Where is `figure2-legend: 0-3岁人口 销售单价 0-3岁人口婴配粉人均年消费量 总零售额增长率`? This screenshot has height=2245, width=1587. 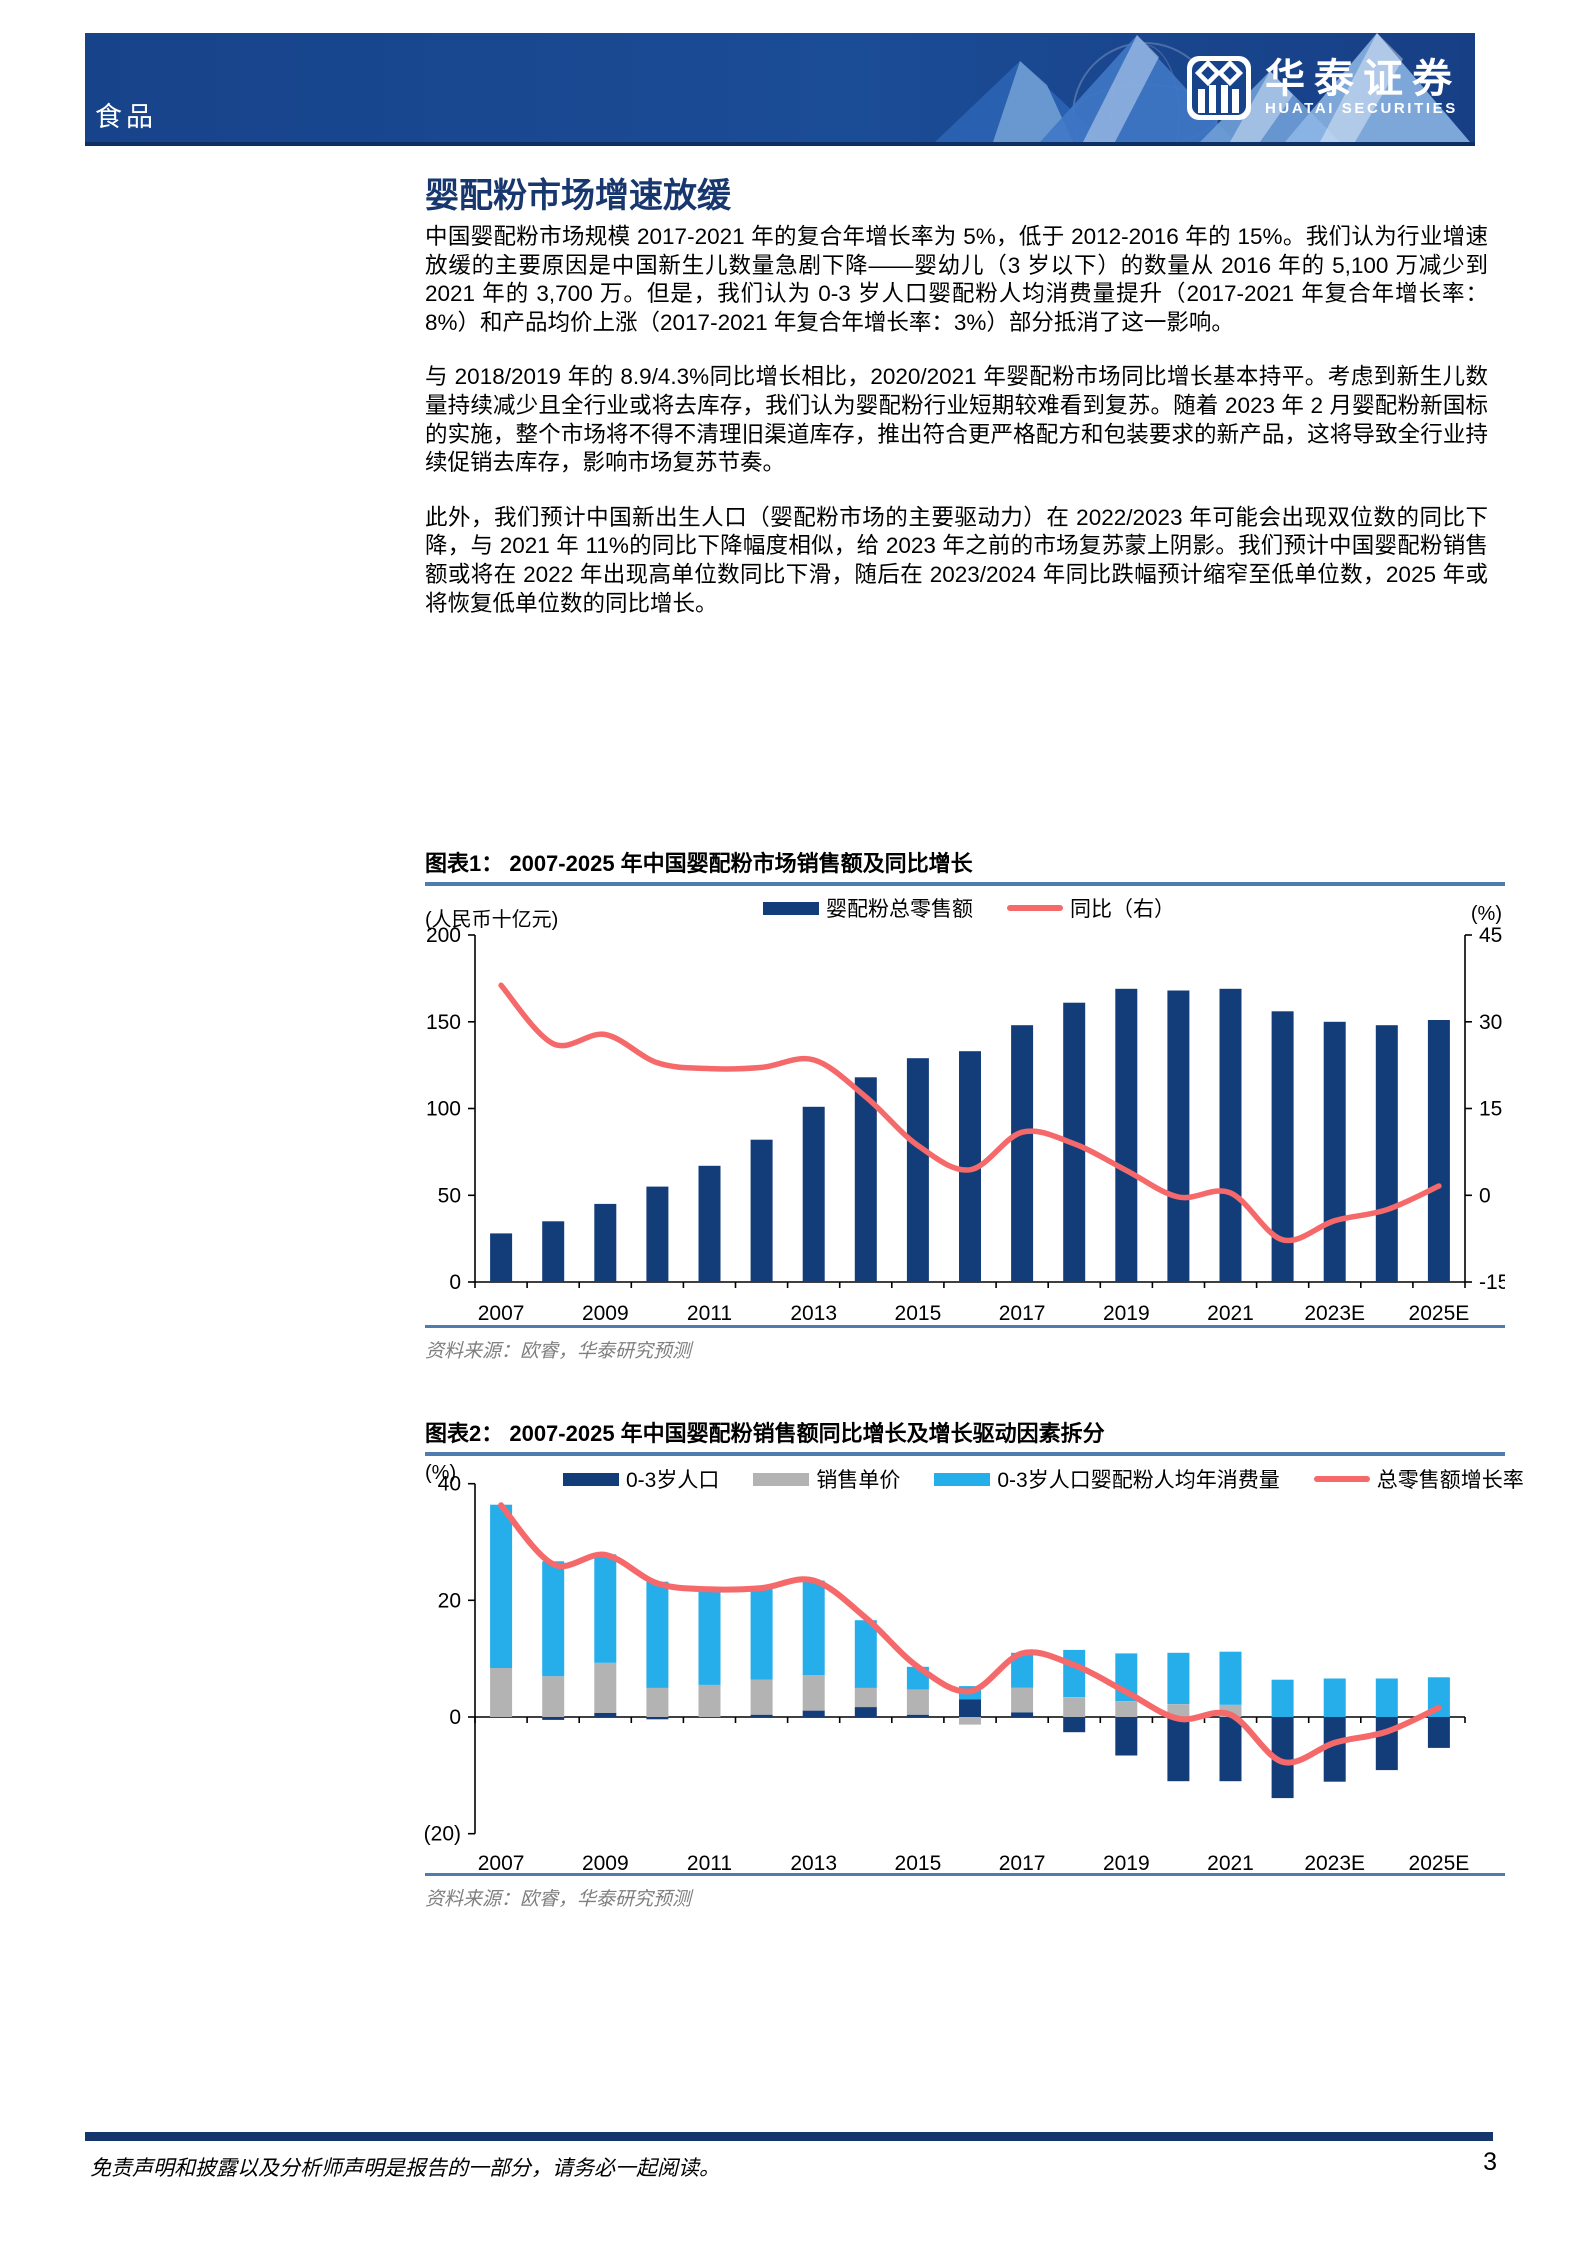
figure2-legend: 0-3岁人口 销售单价 0-3岁人口婴配粉人均年消费量 总零售额增长率 is located at coordinates (1043, 1479).